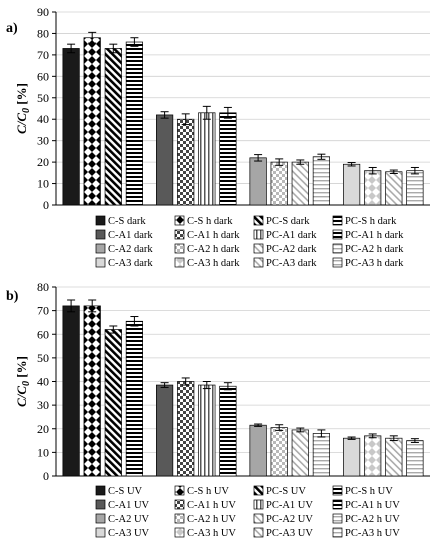  I want to click on legend-label: PC-A3 h UV, so click(372, 533).